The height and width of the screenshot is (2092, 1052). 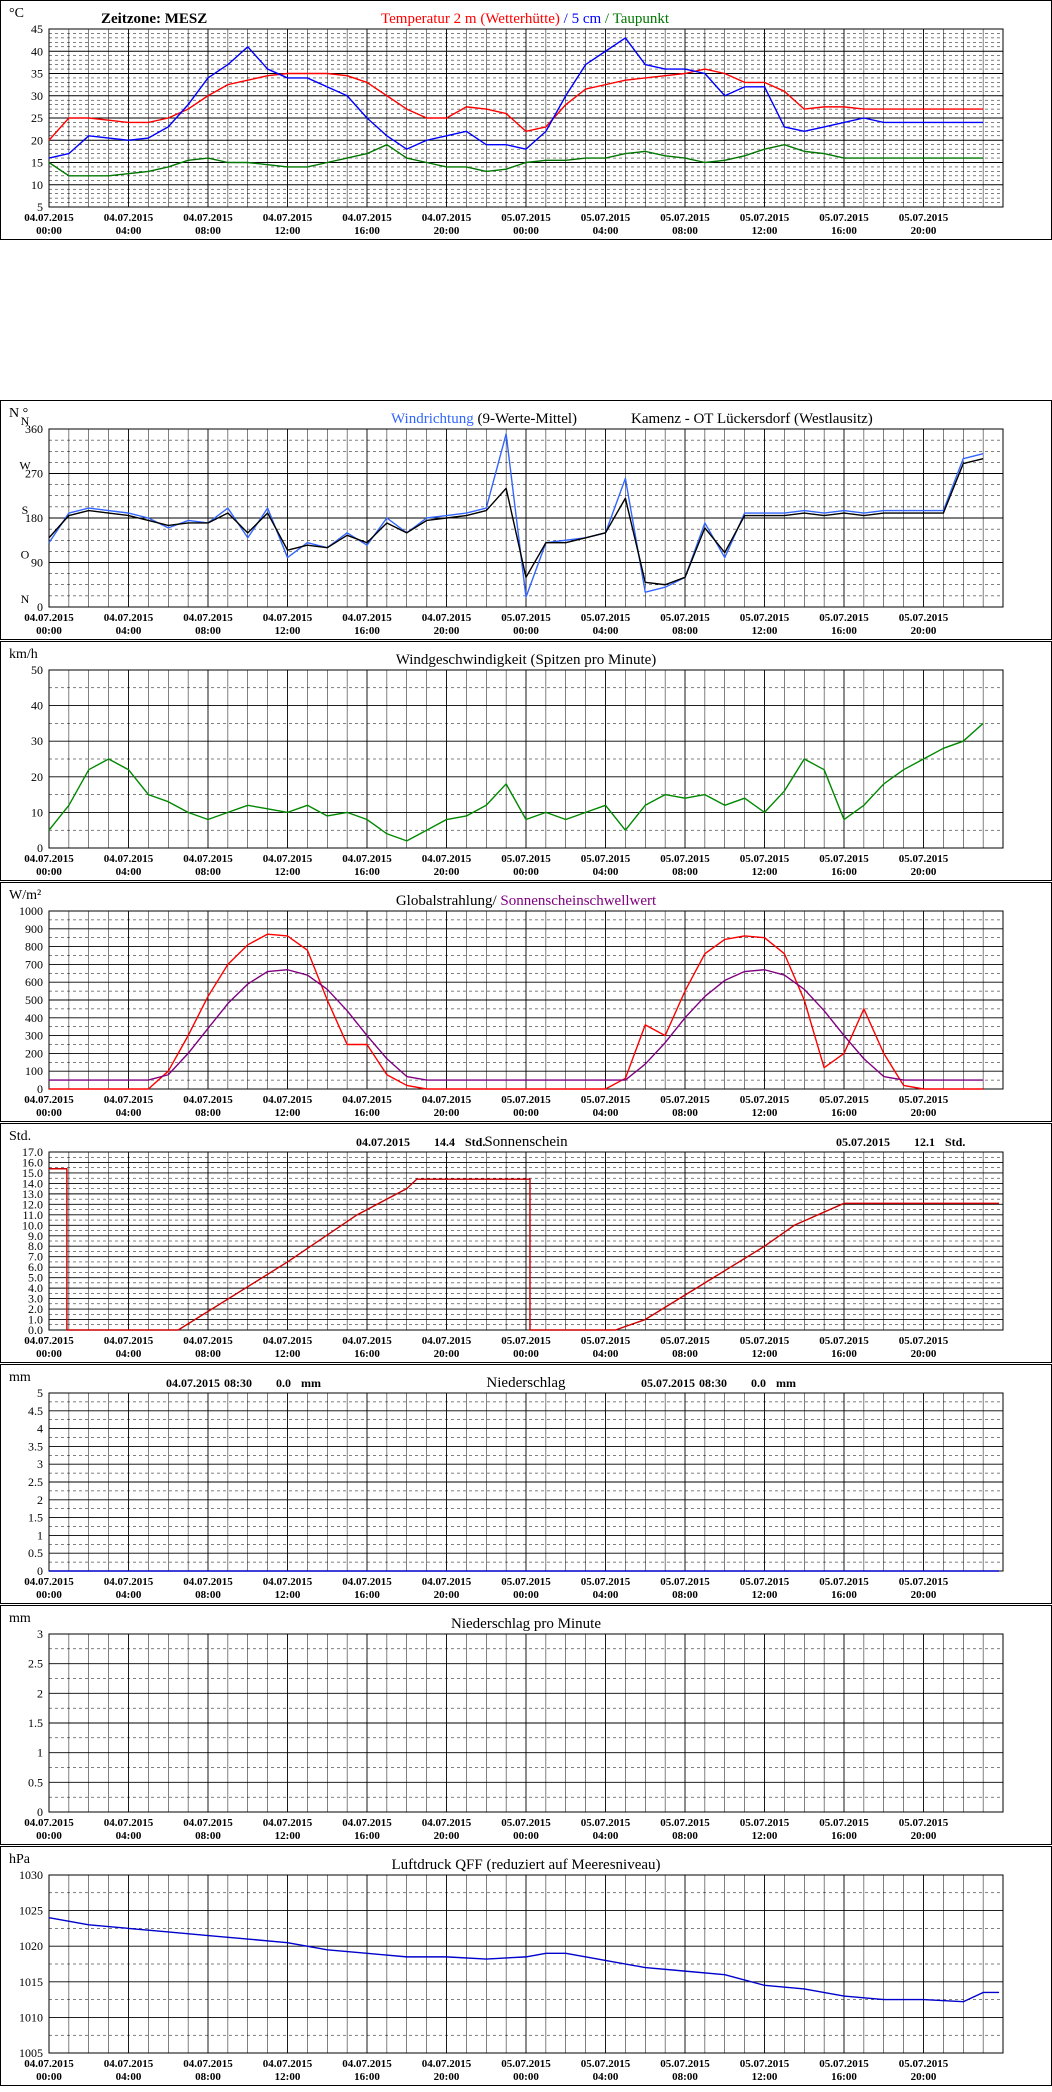 I want to click on chart-title-part: Niederschlag, so click(x=526, y=1383).